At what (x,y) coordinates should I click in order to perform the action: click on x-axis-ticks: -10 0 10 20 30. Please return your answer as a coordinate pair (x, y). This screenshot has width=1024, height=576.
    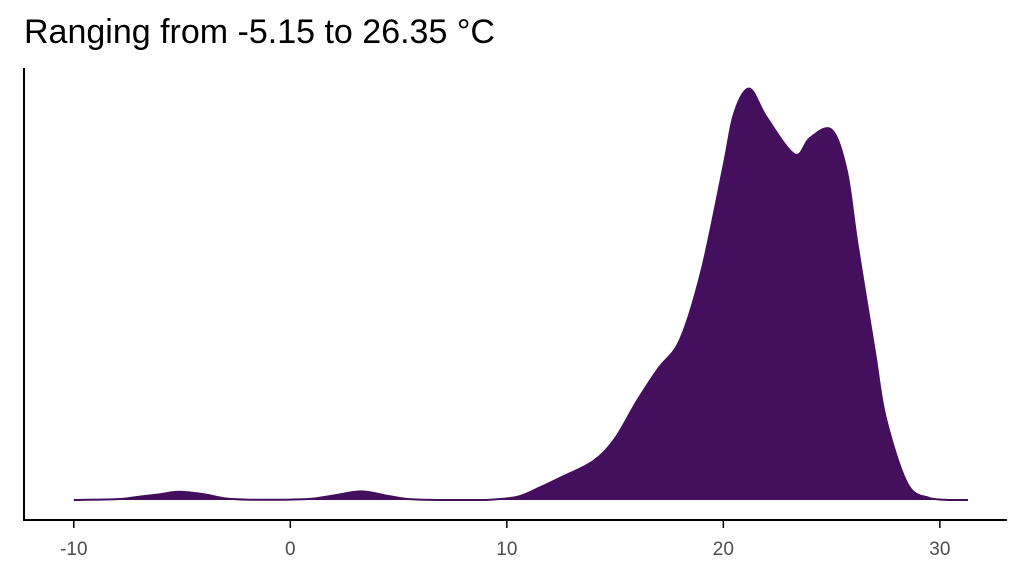
    Looking at the image, I should click on (505, 540).